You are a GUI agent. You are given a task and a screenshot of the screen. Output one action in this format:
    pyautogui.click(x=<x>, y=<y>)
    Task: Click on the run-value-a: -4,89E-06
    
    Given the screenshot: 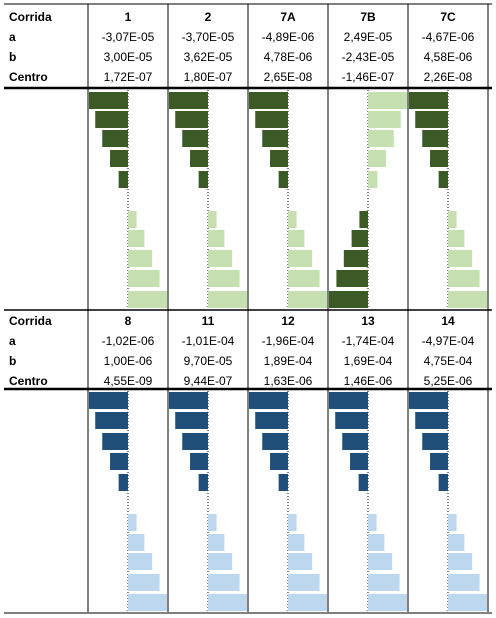 What is the action you would take?
    pyautogui.click(x=288, y=37)
    